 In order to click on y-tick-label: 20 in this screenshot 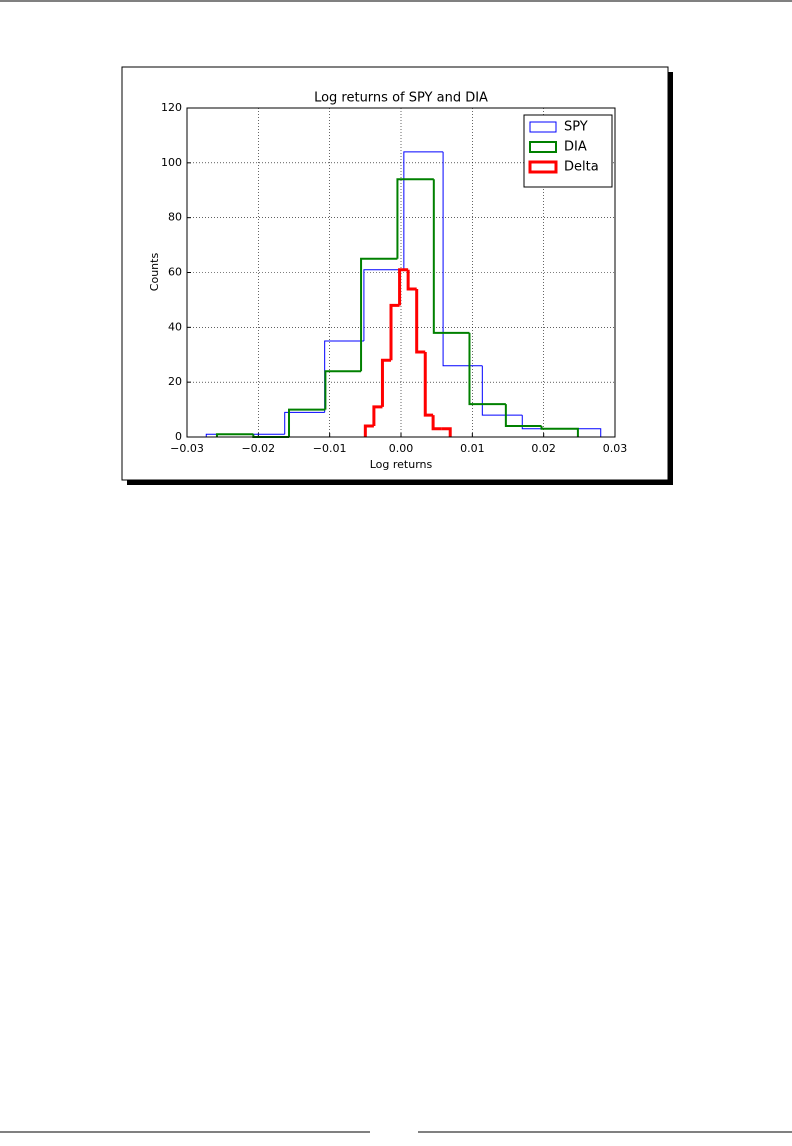, I will do `click(175, 381)`.